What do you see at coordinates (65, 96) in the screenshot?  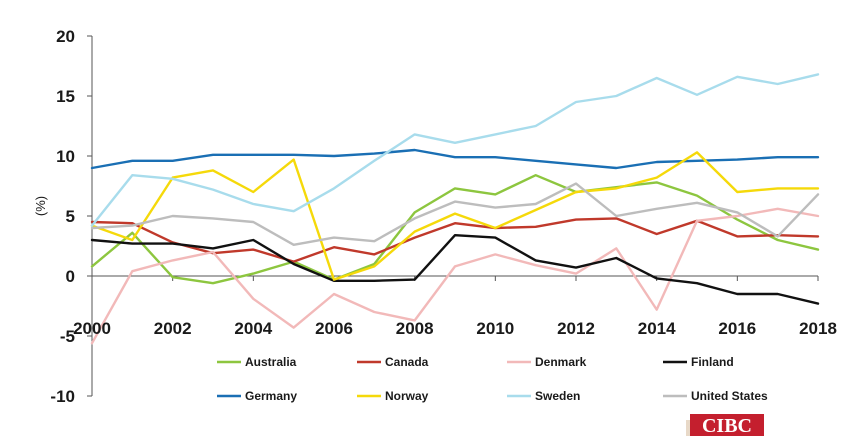 I see `y-tick-label: 15` at bounding box center [65, 96].